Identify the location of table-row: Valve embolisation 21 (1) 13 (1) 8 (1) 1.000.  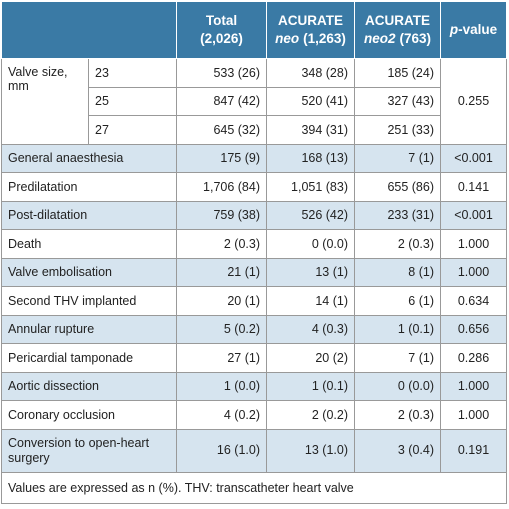
(254, 272).